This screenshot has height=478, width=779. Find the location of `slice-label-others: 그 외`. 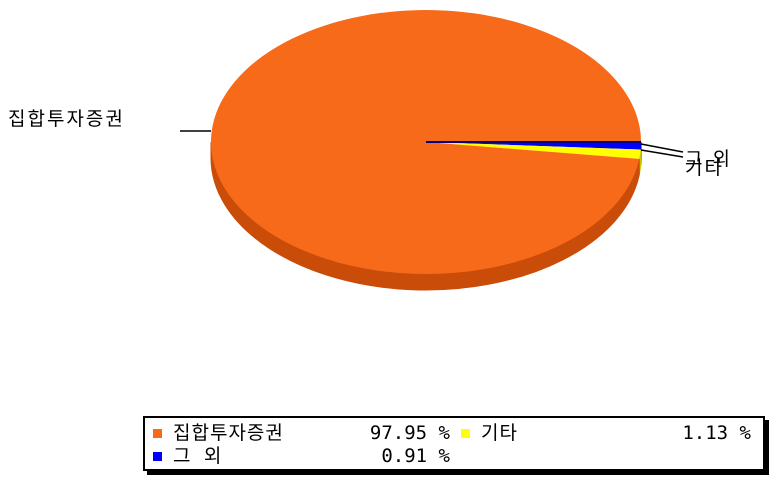

slice-label-others: 그 외 is located at coordinates (708, 159).